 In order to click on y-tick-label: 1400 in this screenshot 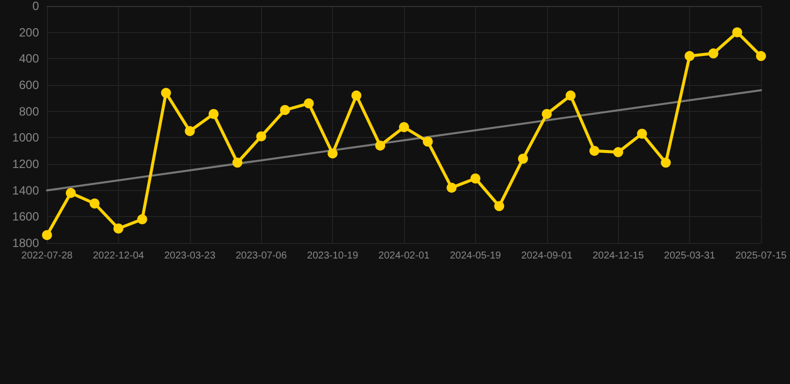, I will do `click(26, 190)`.